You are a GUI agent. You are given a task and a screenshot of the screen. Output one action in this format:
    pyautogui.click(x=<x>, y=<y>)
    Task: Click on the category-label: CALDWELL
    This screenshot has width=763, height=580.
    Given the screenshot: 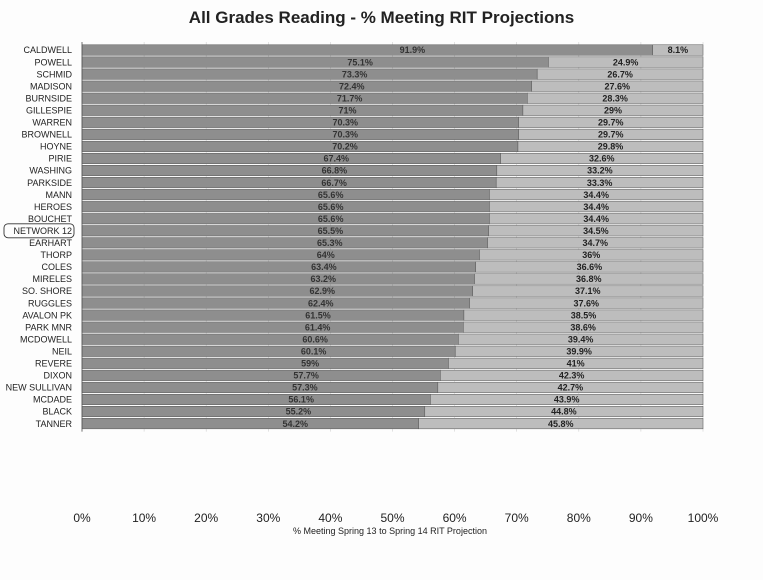 What is the action you would take?
    pyautogui.click(x=47, y=50)
    